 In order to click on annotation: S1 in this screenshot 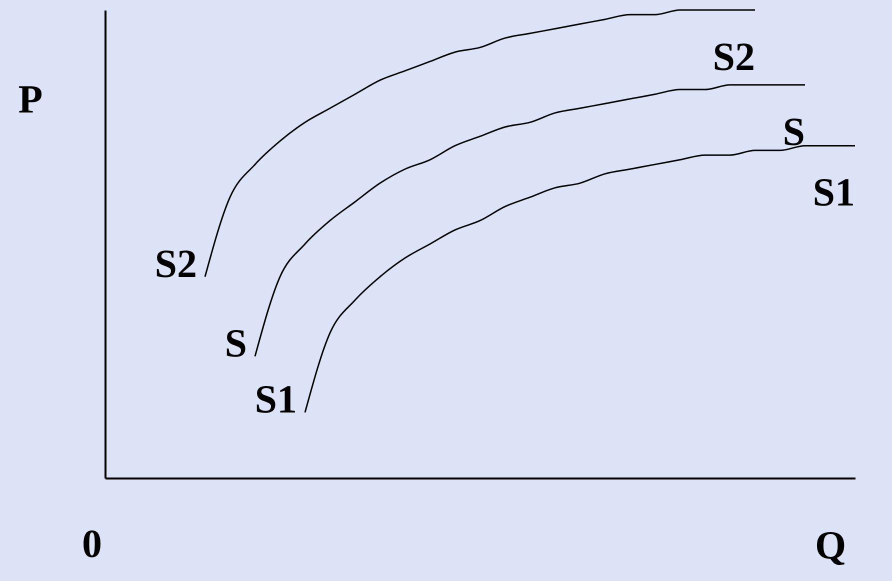, I will do `click(833, 192)`.